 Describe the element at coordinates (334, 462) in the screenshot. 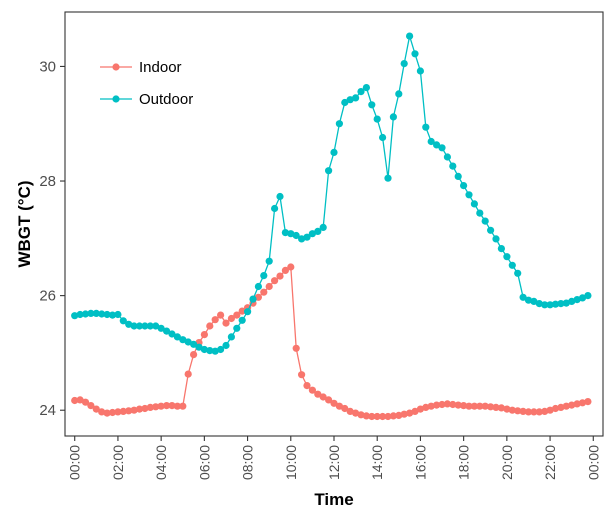

I see `x-tick-label: 12:00` at that location.